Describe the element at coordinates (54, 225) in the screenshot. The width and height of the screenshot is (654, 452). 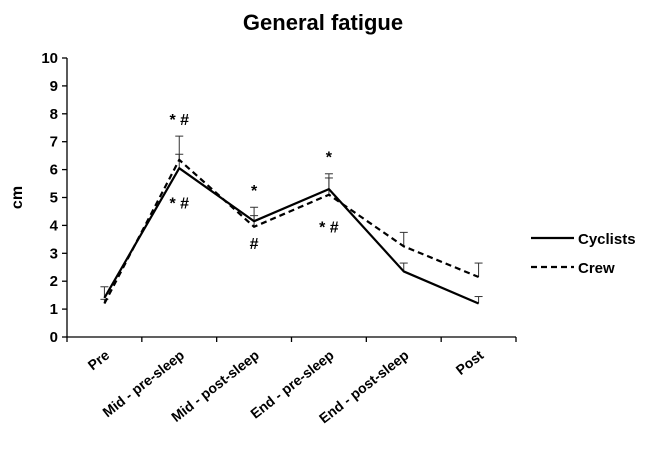
I see `y-tick-label: 4` at that location.